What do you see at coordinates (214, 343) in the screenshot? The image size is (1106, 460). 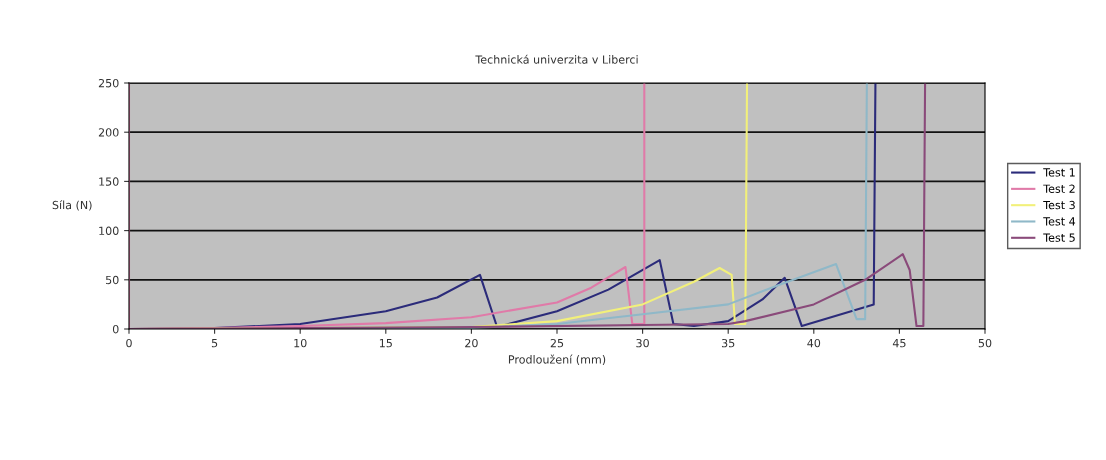 I see `x-tick-label: 5` at bounding box center [214, 343].